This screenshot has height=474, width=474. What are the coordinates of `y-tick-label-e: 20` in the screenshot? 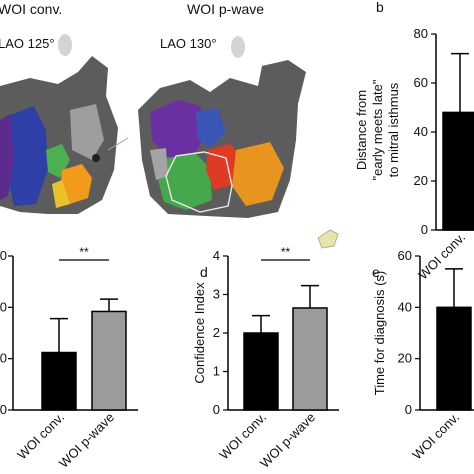 It's located at (405, 358).